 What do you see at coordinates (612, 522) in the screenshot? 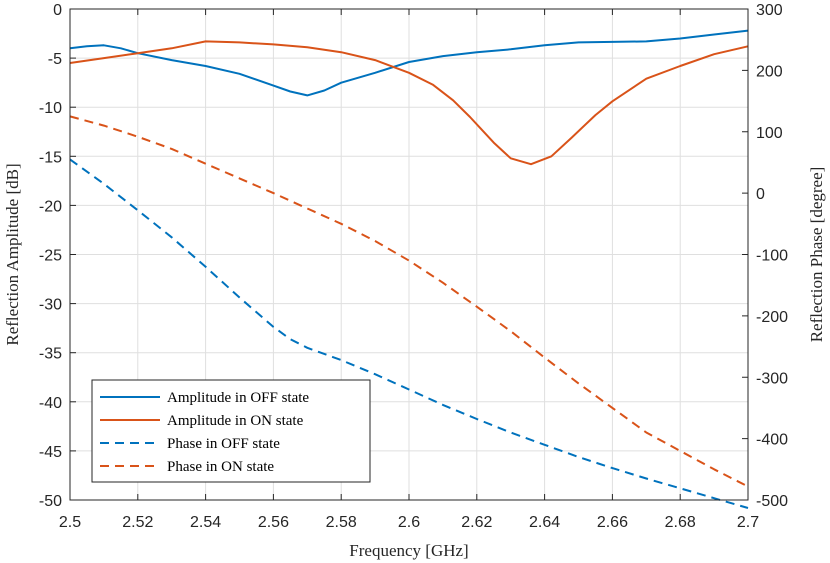
I see `x-tick-label: 2.66` at bounding box center [612, 522].